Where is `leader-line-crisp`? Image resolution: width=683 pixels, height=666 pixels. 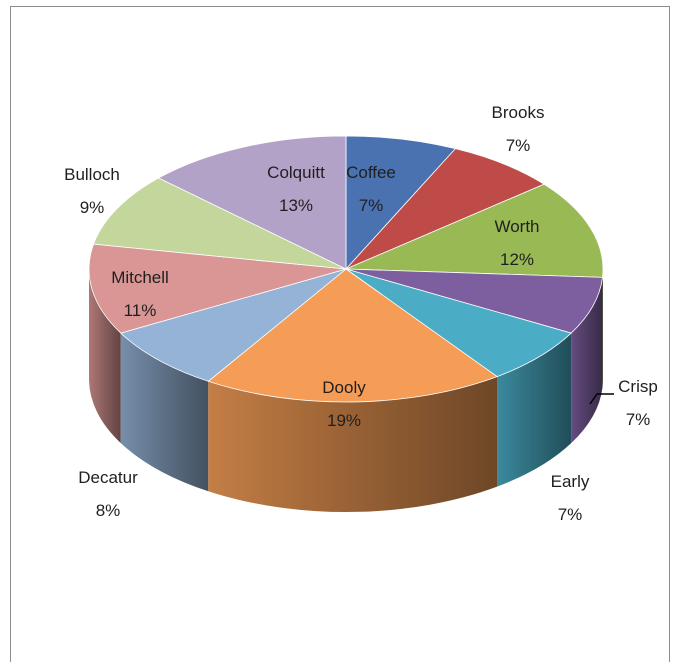 leader-line-crisp is located at coordinates (601, 399).